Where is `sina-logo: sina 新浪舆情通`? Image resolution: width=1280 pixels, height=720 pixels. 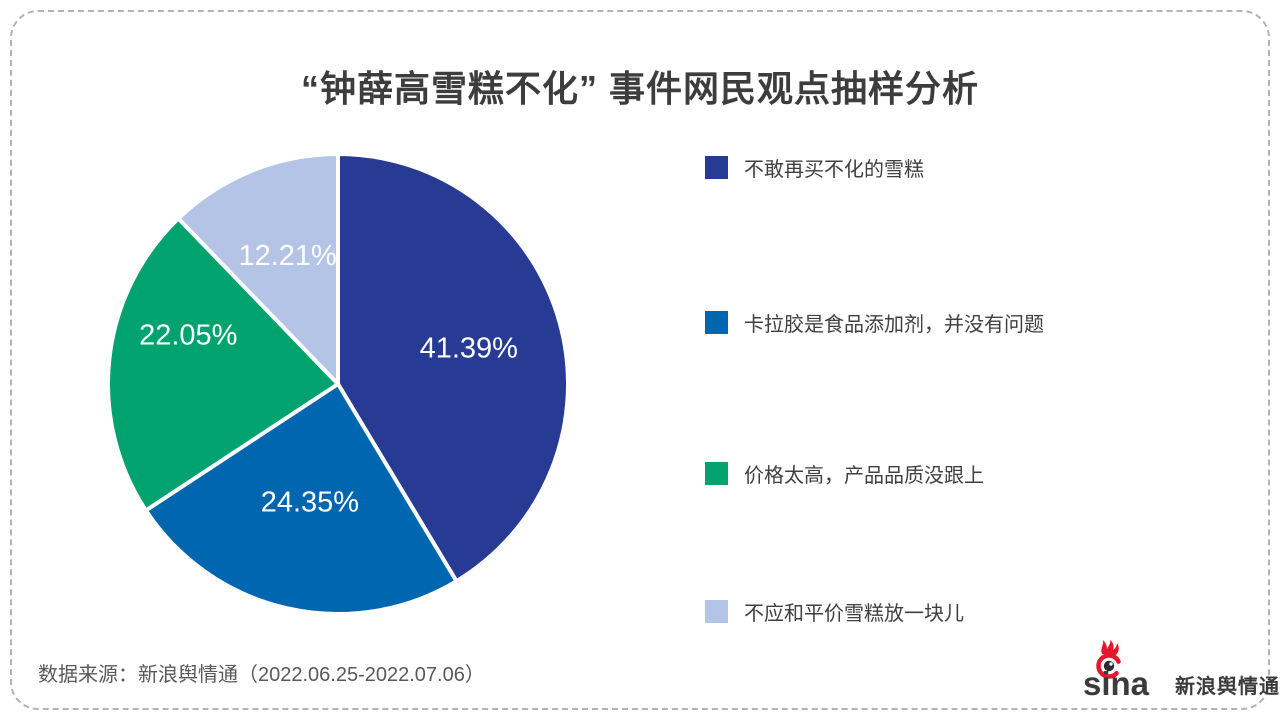
sina-logo: sina 新浪舆情通 is located at coordinates (1172, 671).